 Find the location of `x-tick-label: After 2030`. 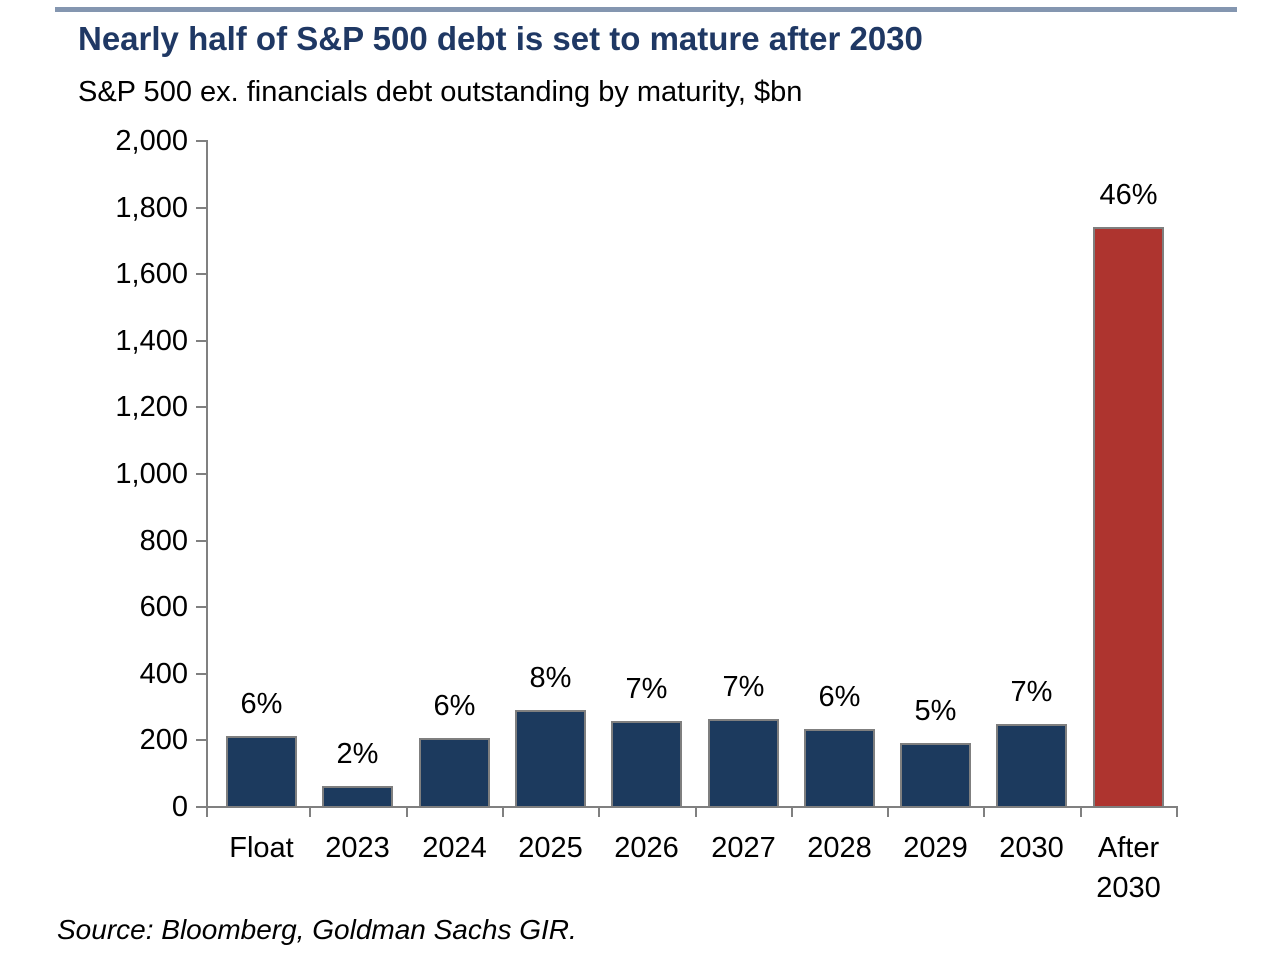

x-tick-label: After 2030 is located at coordinates (1128, 868).